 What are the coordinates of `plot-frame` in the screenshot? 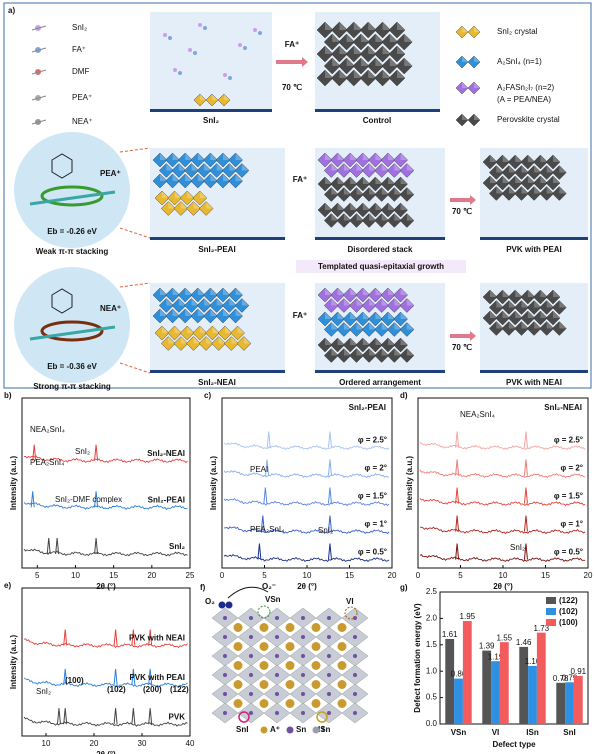 It's located at (503, 483).